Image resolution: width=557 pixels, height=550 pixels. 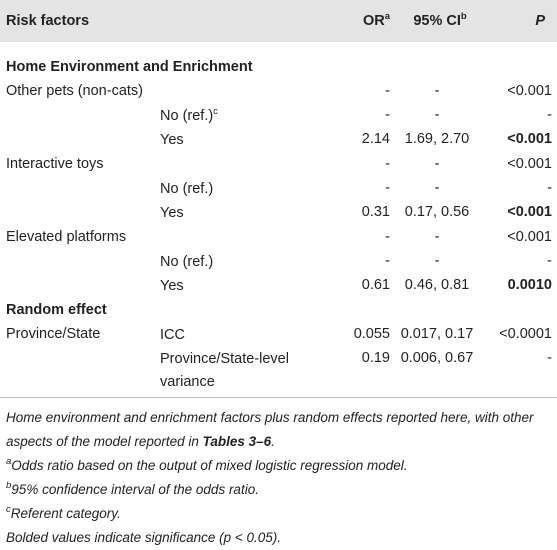 What do you see at coordinates (525, 333) in the screenshot?
I see `p-value: <0.0001` at bounding box center [525, 333].